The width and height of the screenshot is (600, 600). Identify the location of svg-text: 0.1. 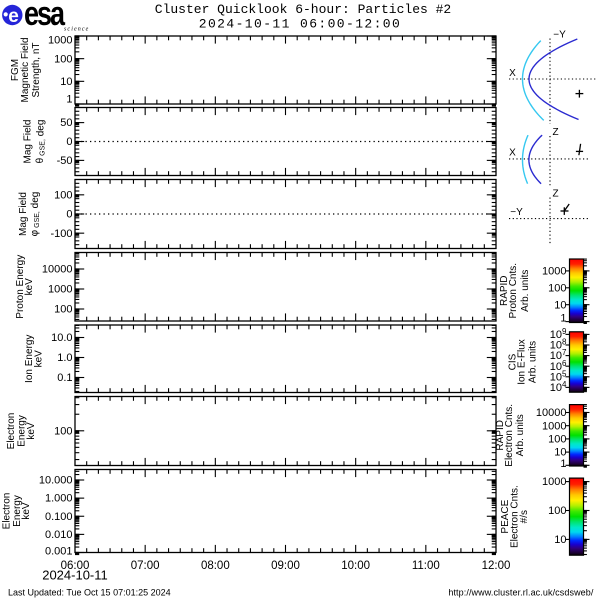
(64, 378).